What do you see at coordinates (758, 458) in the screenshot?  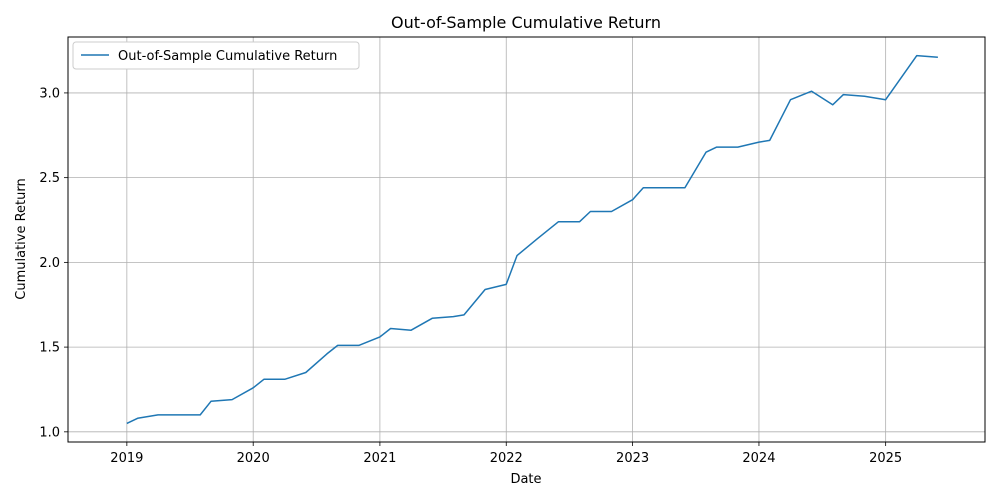 I see `x-tick-label: 2024` at bounding box center [758, 458].